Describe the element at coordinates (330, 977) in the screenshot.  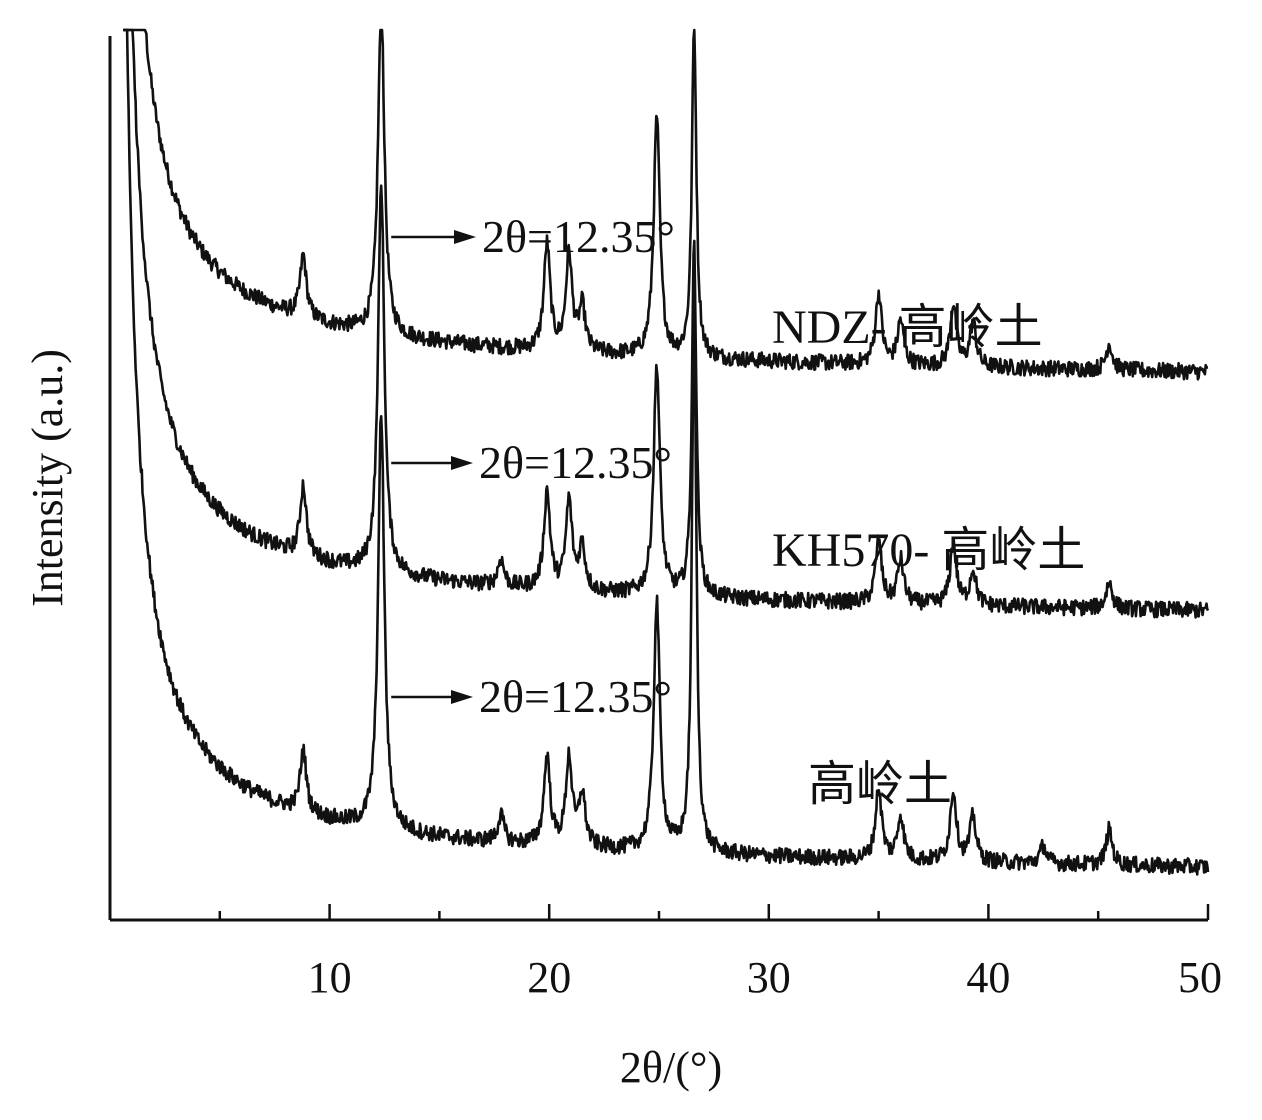
I see `x-tick-label: 10` at that location.